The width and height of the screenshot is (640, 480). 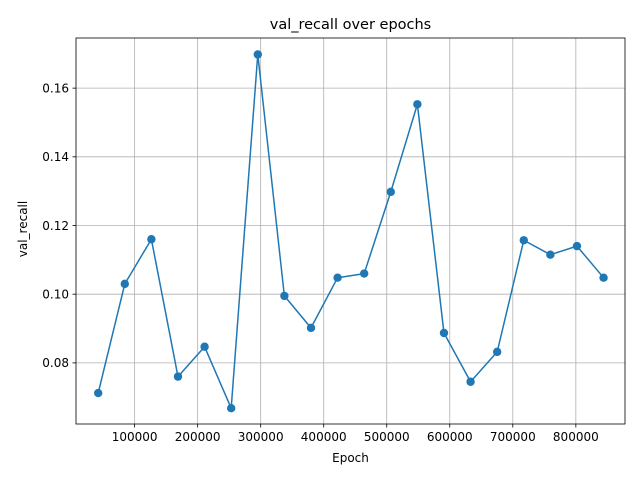 What do you see at coordinates (23, 229) in the screenshot?
I see `y-axis-label: val_recall` at bounding box center [23, 229].